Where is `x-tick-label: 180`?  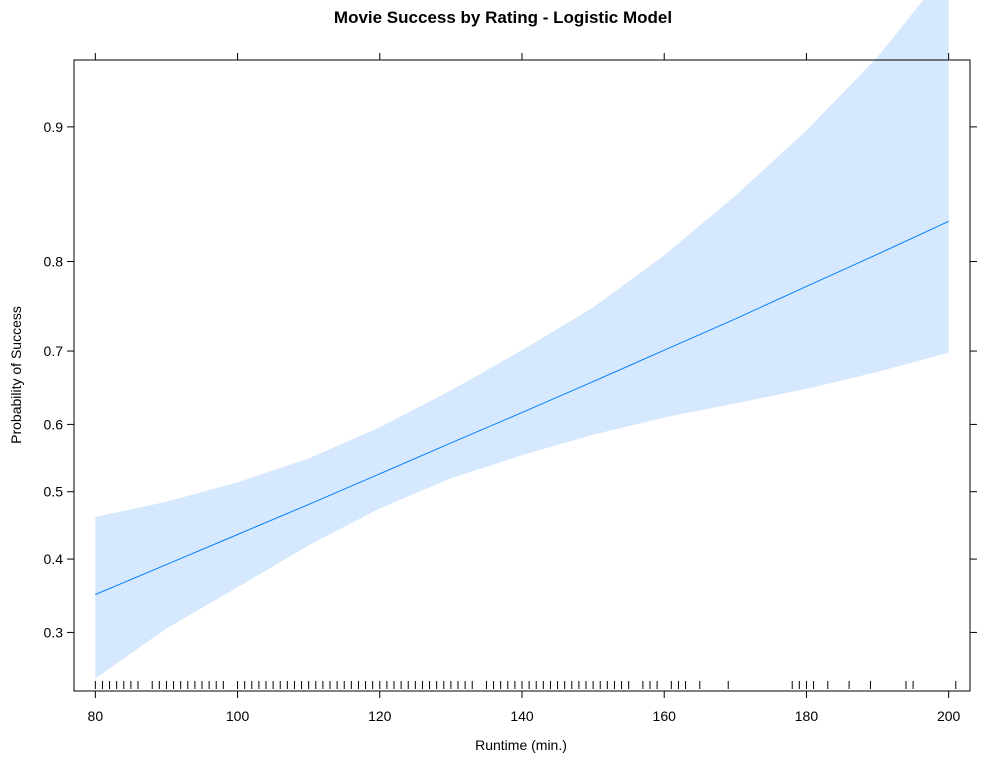 x-tick-label: 180 is located at coordinates (807, 716).